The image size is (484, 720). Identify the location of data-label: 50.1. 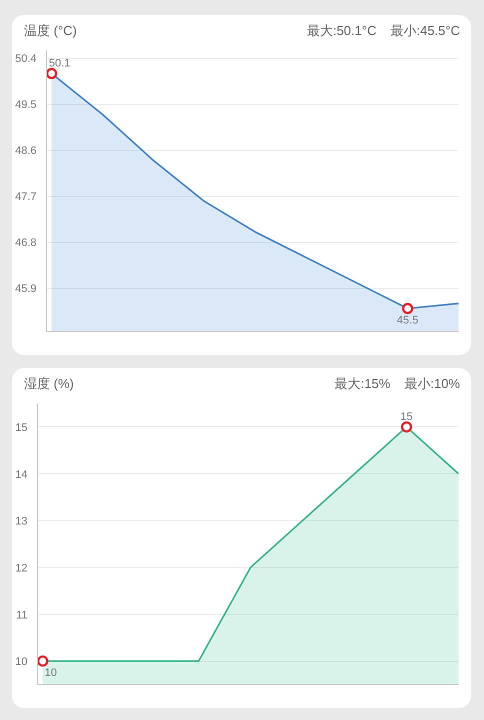
(59, 63).